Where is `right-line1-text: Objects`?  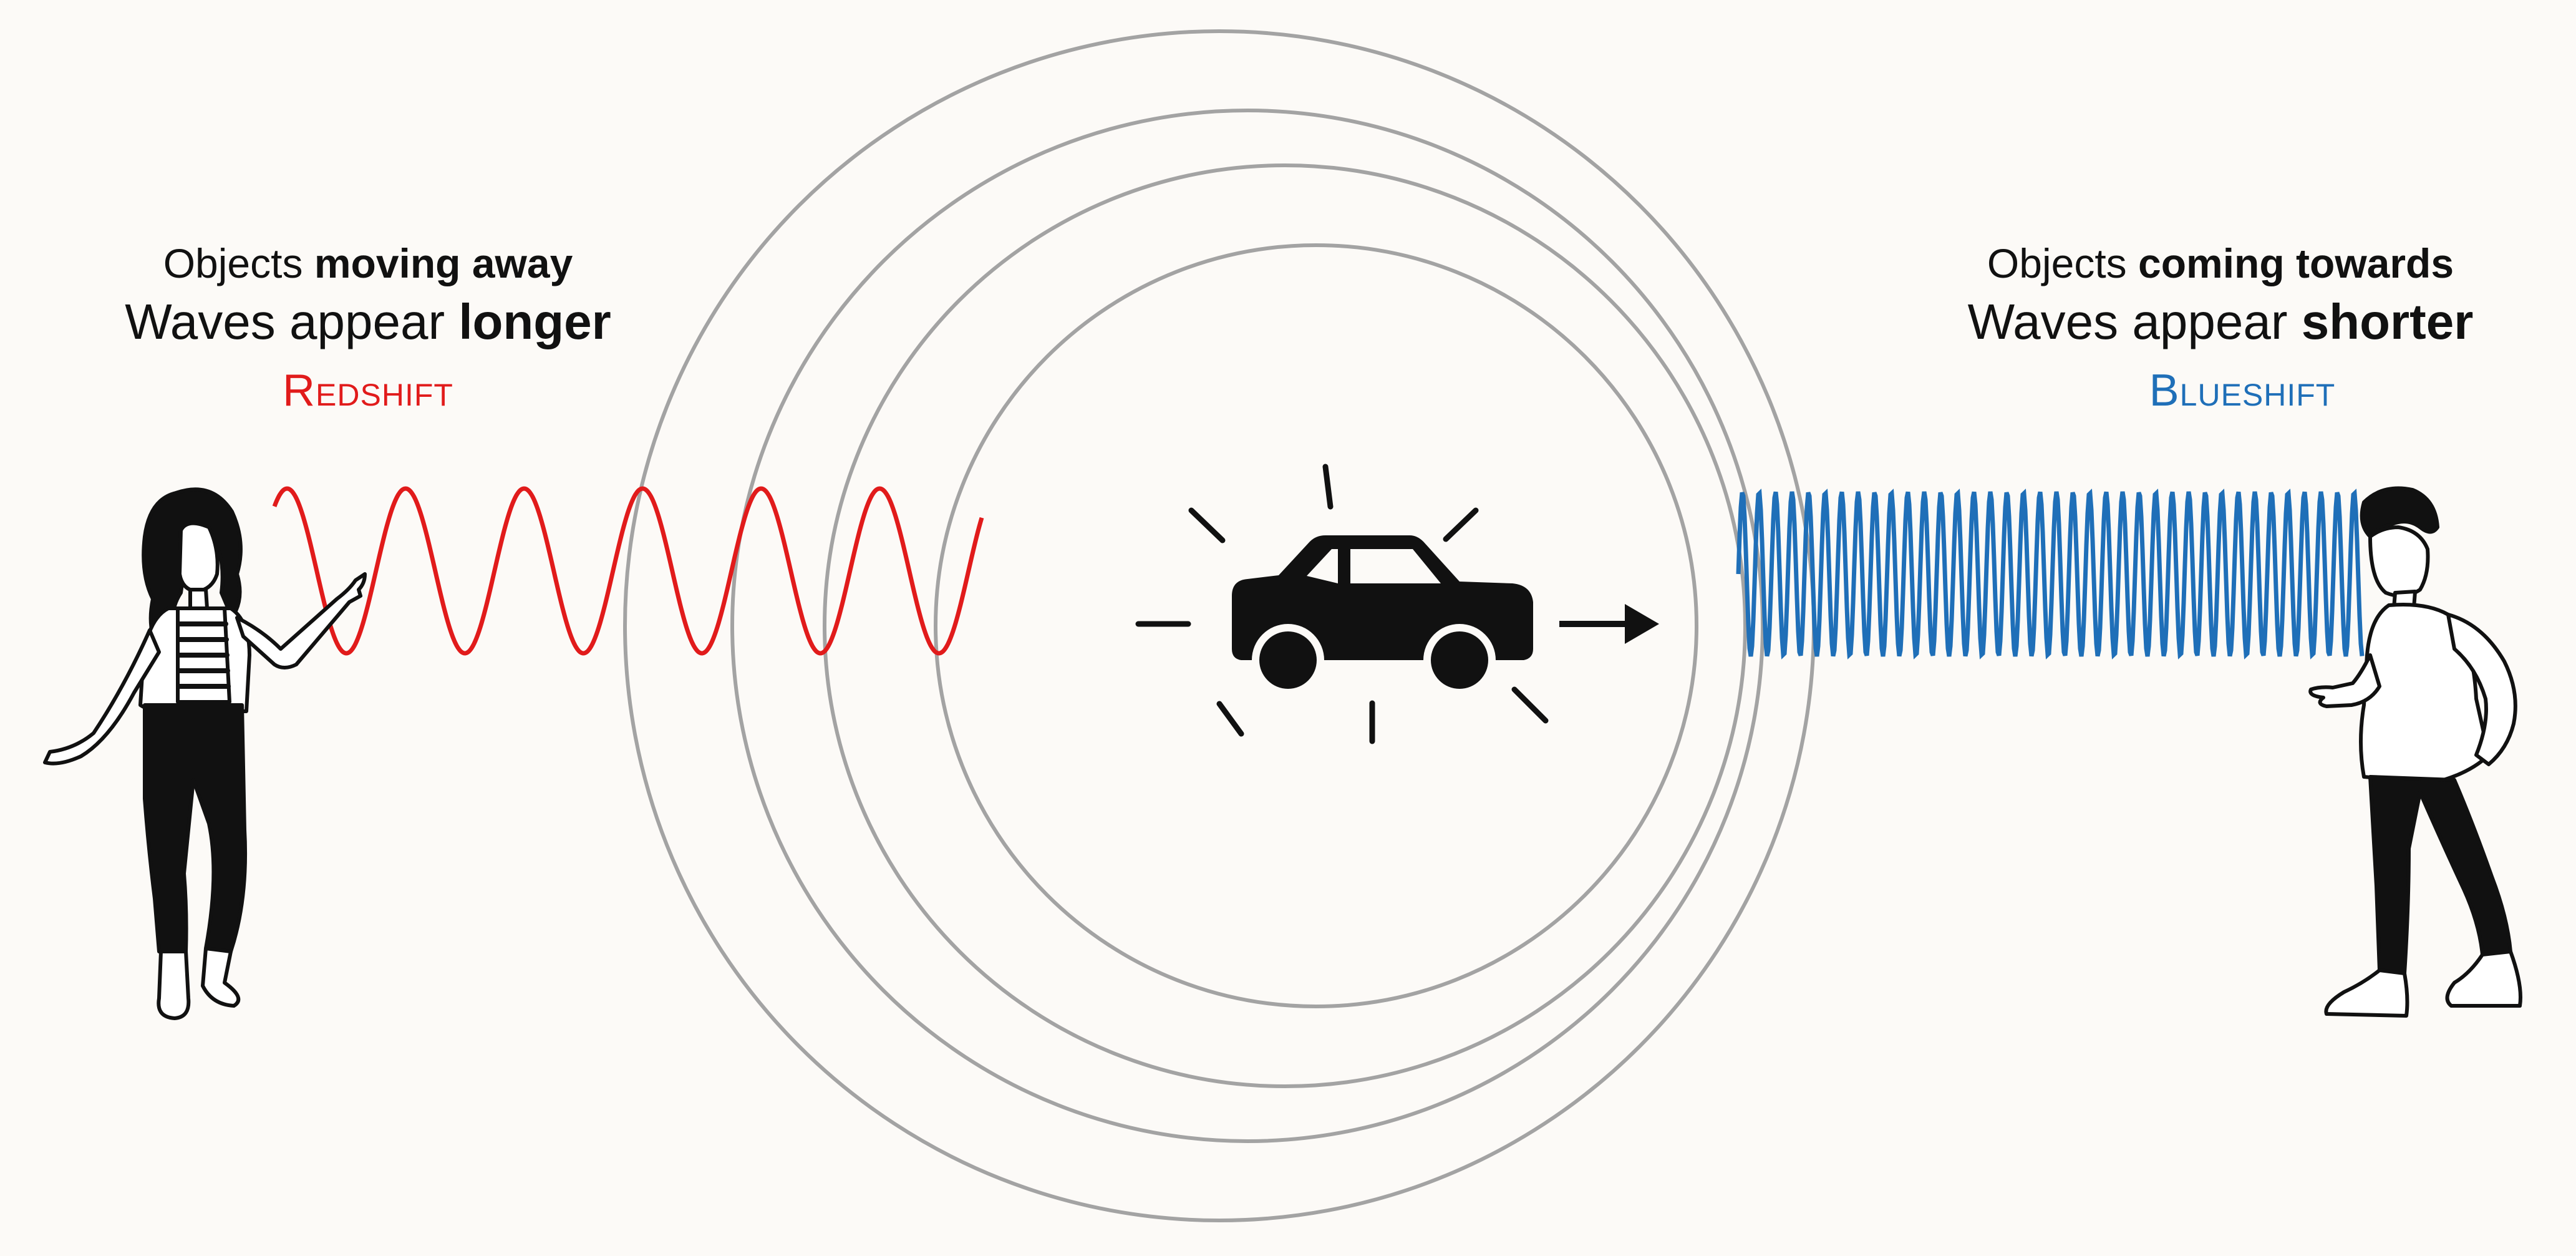 right-line1-text: Objects is located at coordinates (2063, 263).